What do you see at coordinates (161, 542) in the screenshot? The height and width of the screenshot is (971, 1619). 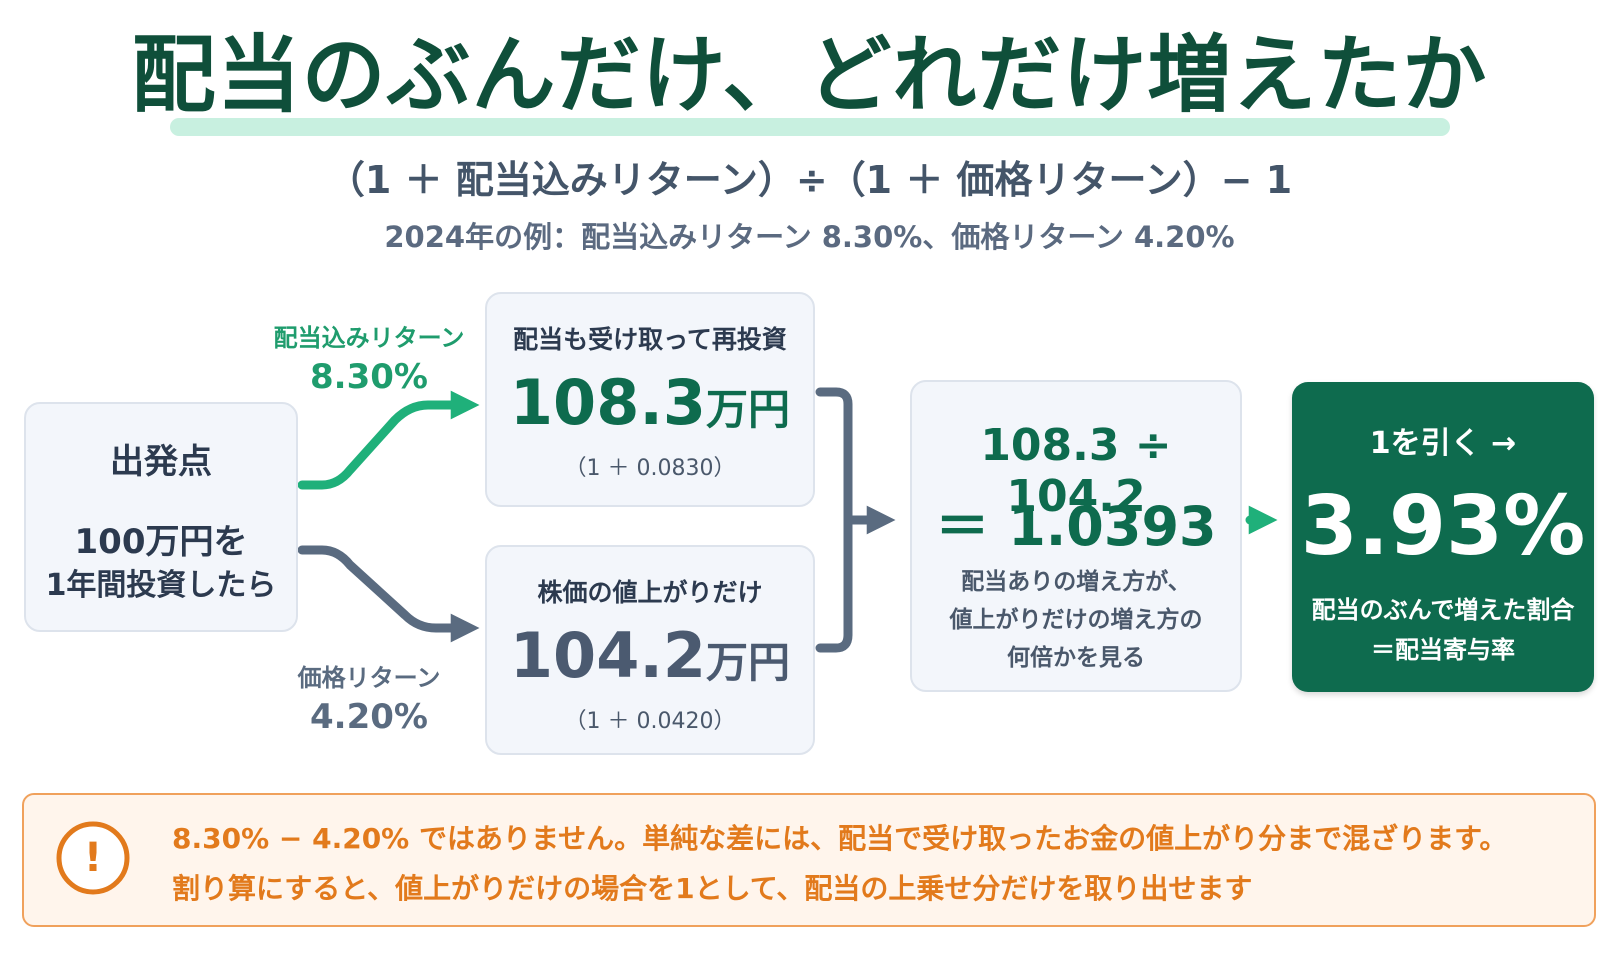 I see `start-desc-line1: 100万円を` at bounding box center [161, 542].